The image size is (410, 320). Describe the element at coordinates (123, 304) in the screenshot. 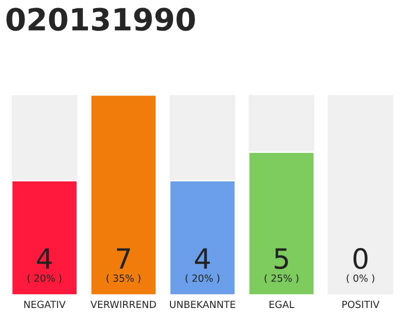

I see `x-tick-label: VERWIRREND` at that location.